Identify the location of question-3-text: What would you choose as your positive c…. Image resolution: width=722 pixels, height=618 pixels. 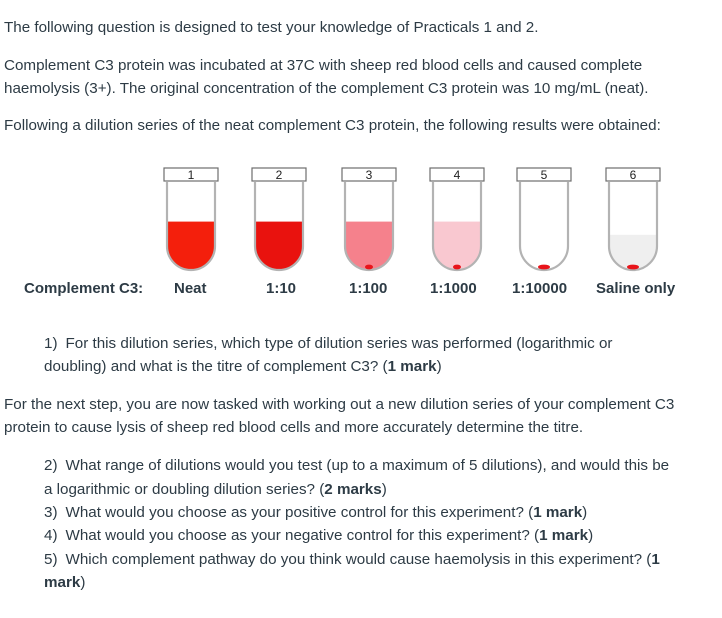
(299, 512).